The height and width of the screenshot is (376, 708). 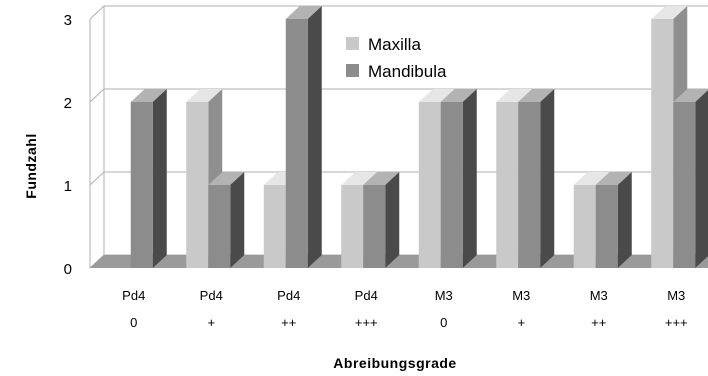 I want to click on chart-floor, so click(x=399, y=261).